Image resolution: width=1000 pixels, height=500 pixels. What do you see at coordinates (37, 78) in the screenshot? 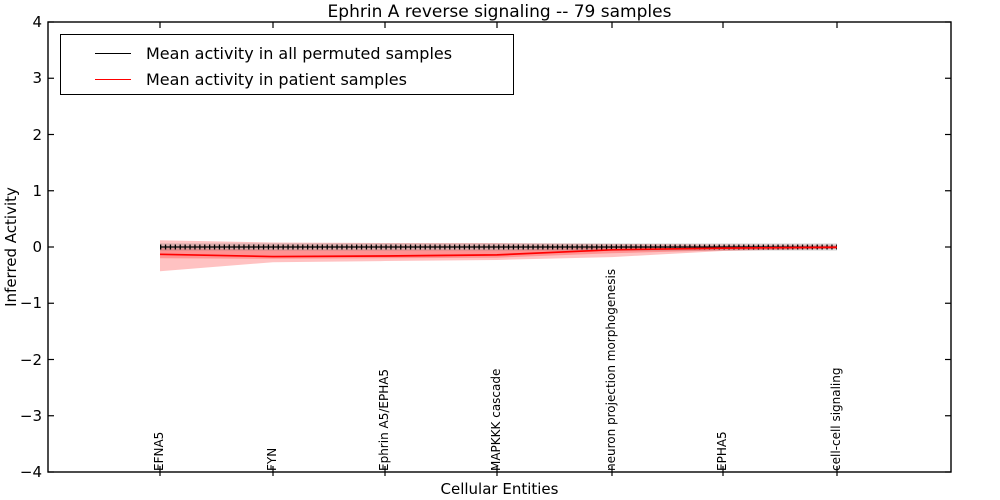
I see `y-tick-label: 3` at bounding box center [37, 78].